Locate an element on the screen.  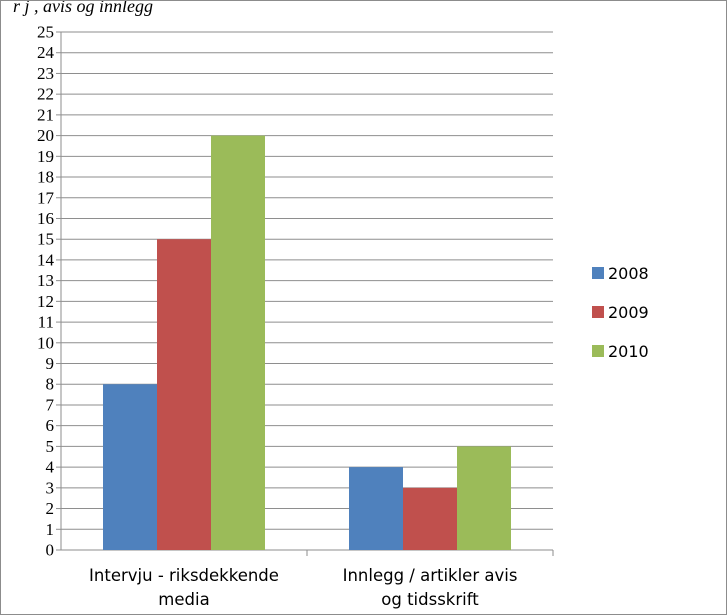
y-tick-label: 4 is located at coordinates (50, 467).